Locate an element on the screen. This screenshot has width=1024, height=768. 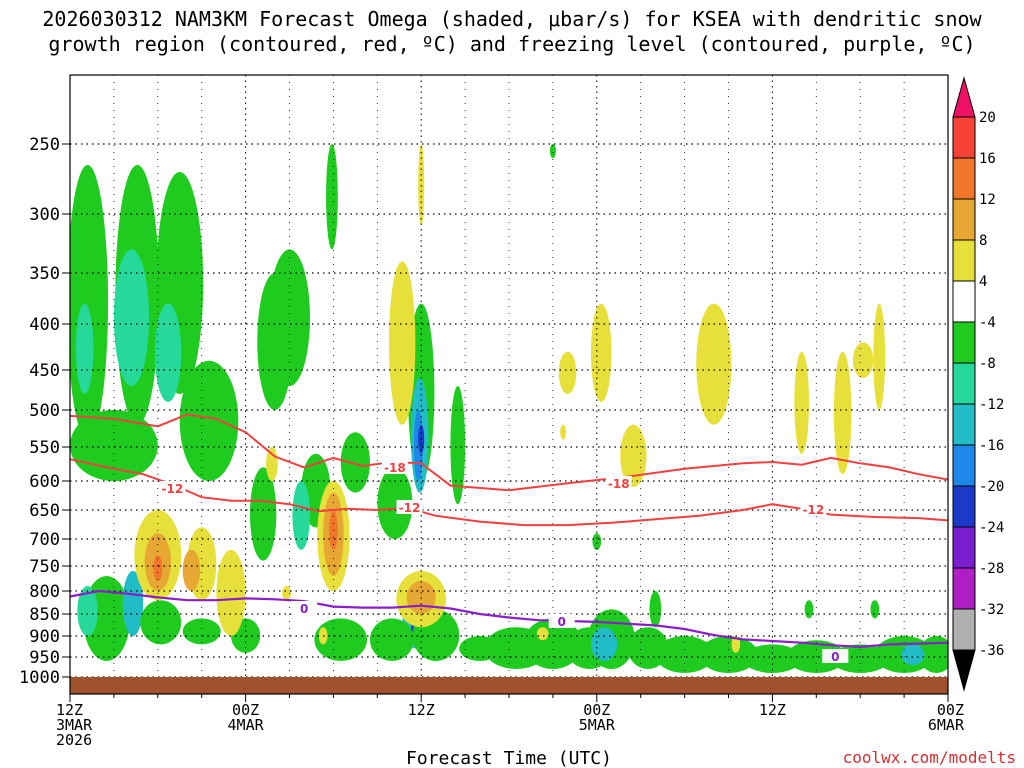
colorbar-label: -20 is located at coordinates (991, 487).